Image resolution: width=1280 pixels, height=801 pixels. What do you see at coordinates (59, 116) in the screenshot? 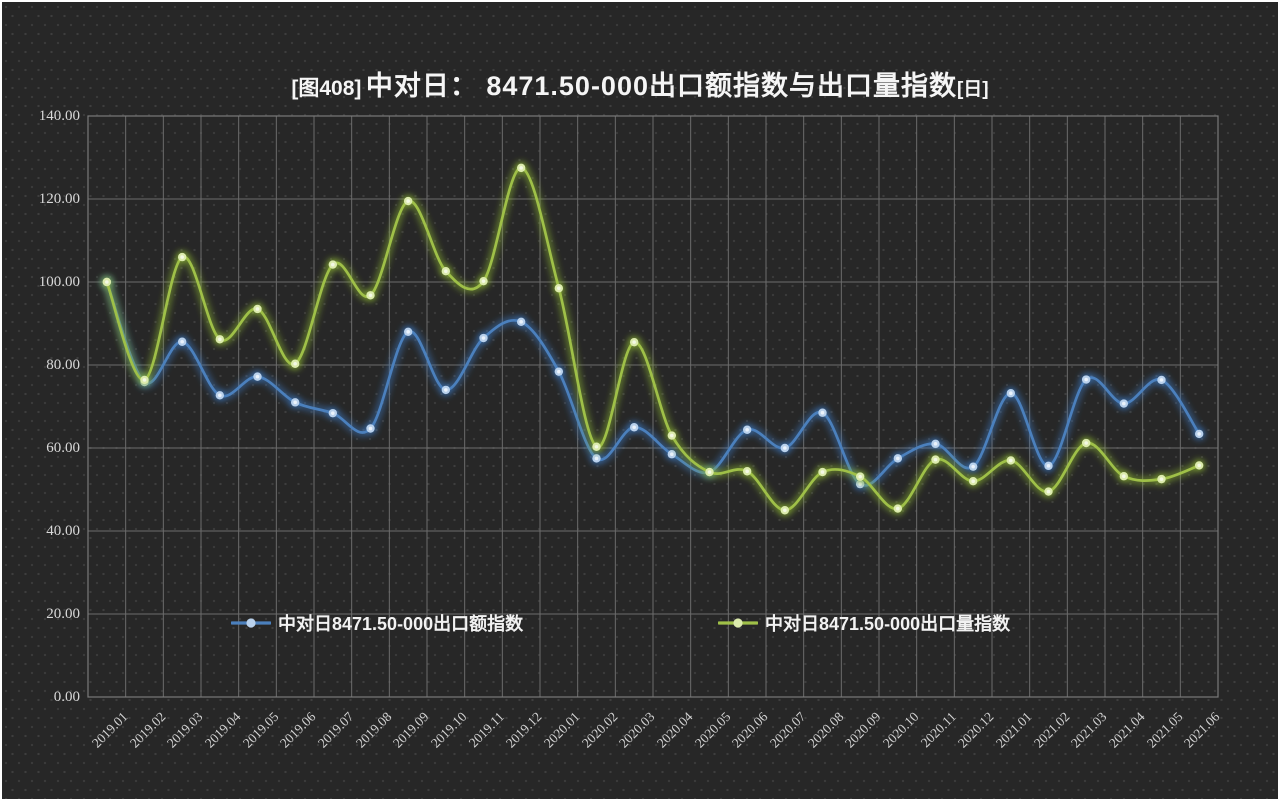
I see `y-tick-label: 140.00` at bounding box center [59, 116].